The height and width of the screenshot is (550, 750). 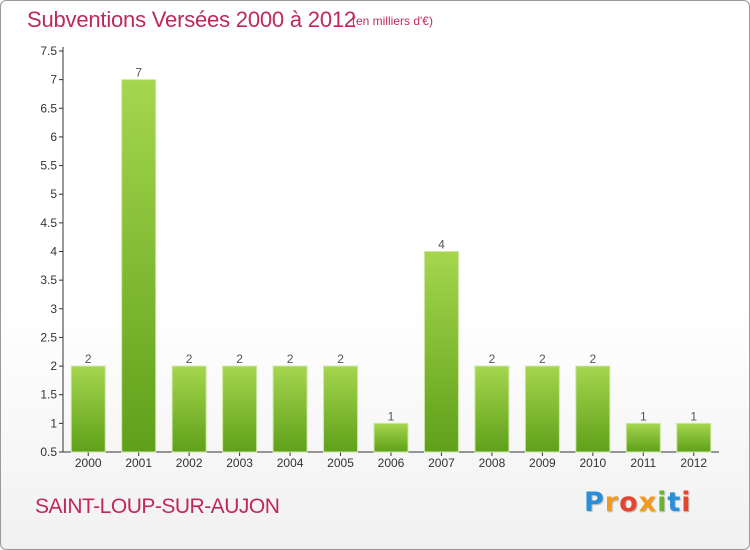 I want to click on x-tick-label: 2009, so click(x=542, y=463).